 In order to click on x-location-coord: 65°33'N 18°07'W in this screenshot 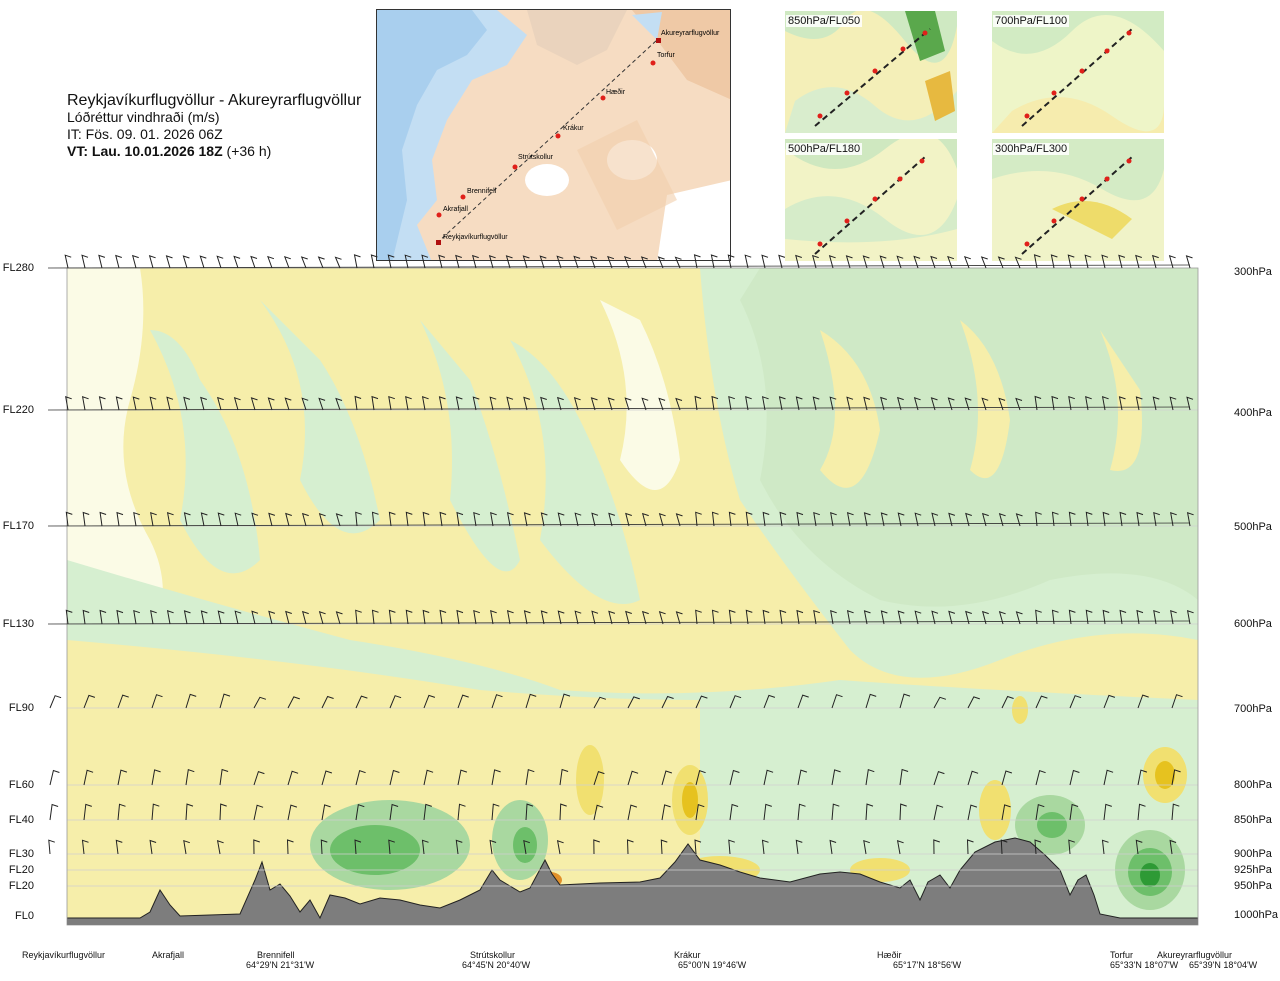, I will do `click(1144, 965)`.